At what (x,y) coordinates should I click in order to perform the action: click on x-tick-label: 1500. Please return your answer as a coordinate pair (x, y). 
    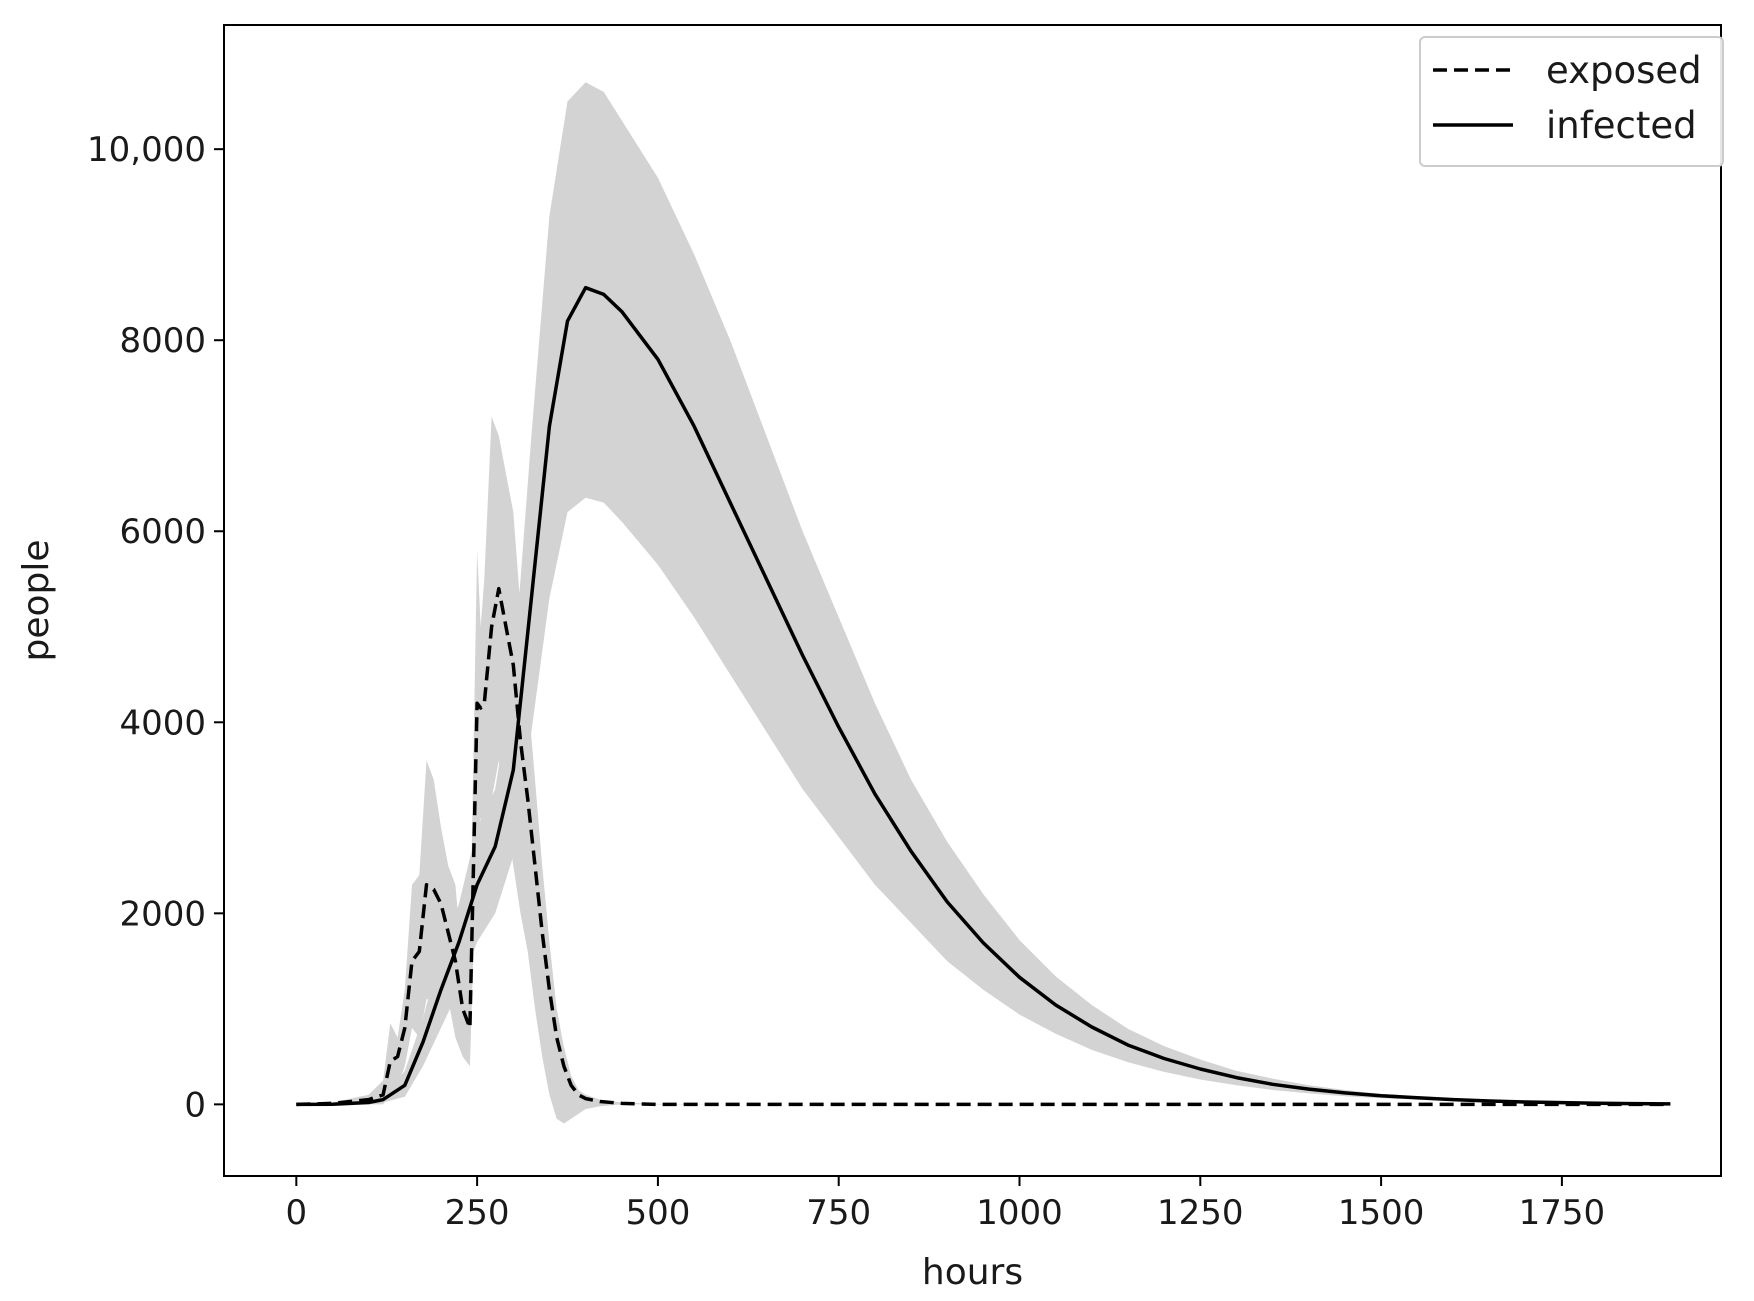
    Looking at the image, I should click on (1381, 1213).